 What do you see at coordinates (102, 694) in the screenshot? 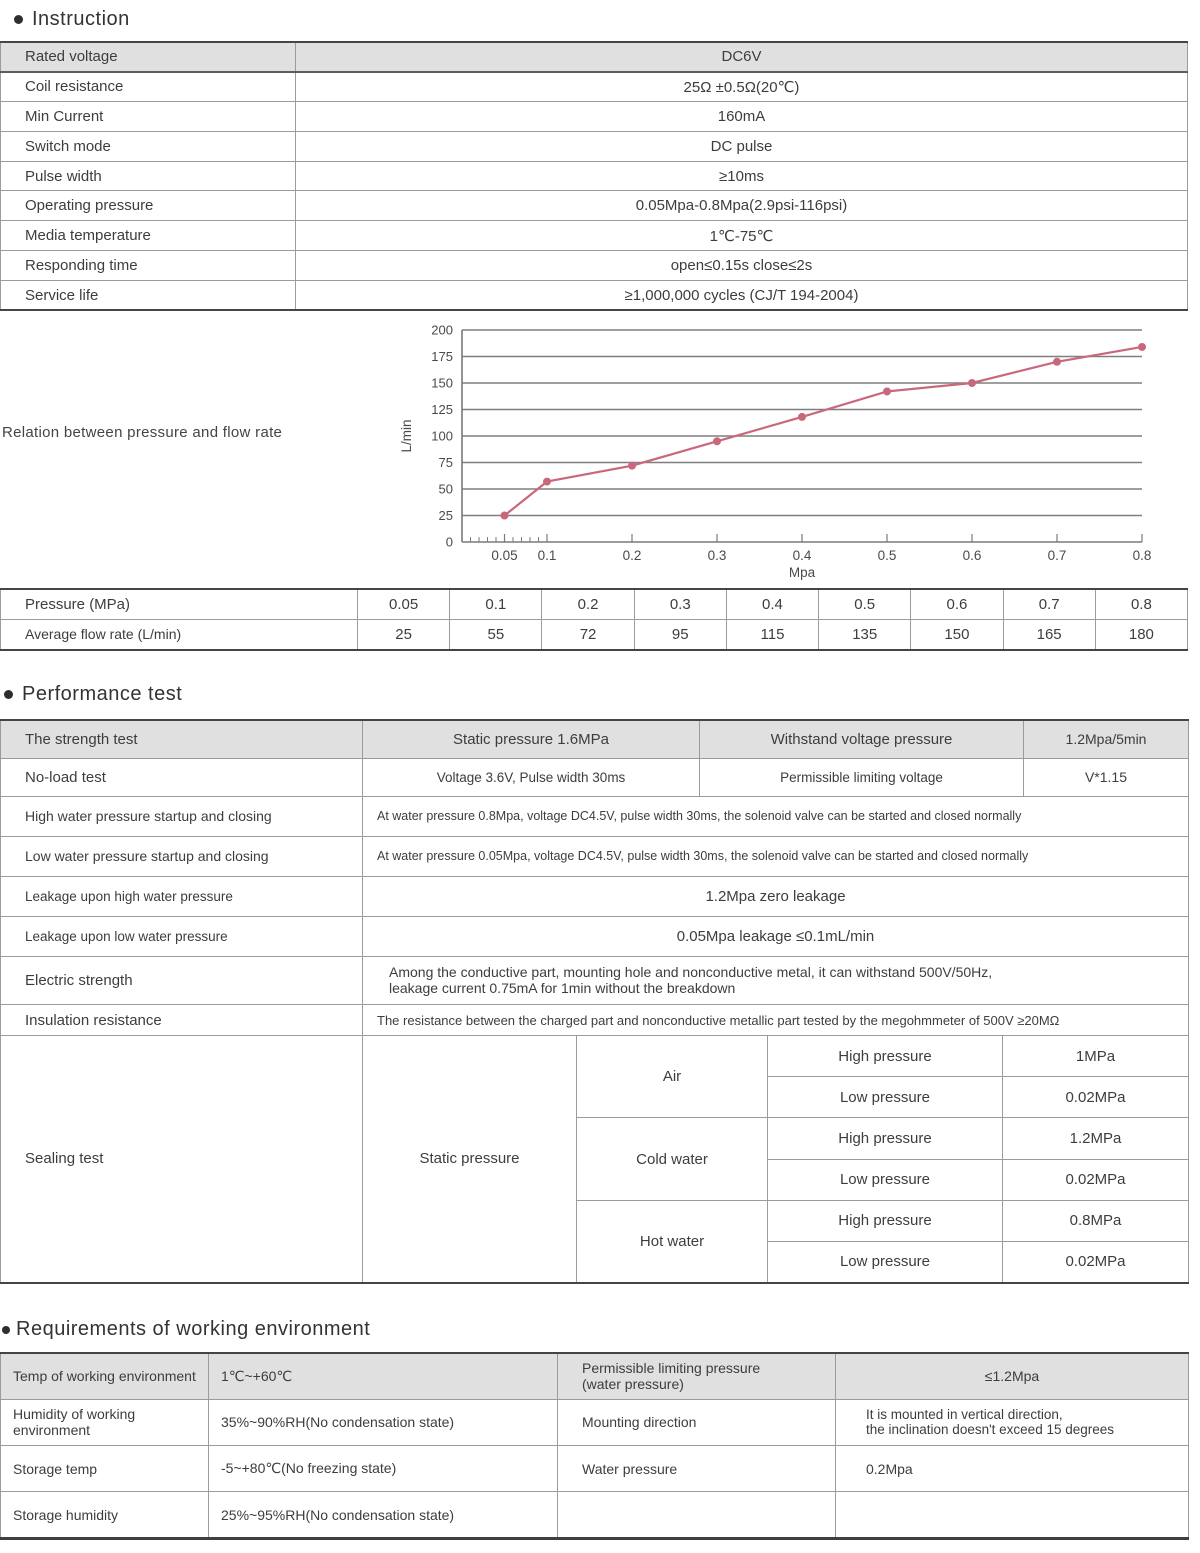
I see `section-title-text: Performance test` at bounding box center [102, 694].